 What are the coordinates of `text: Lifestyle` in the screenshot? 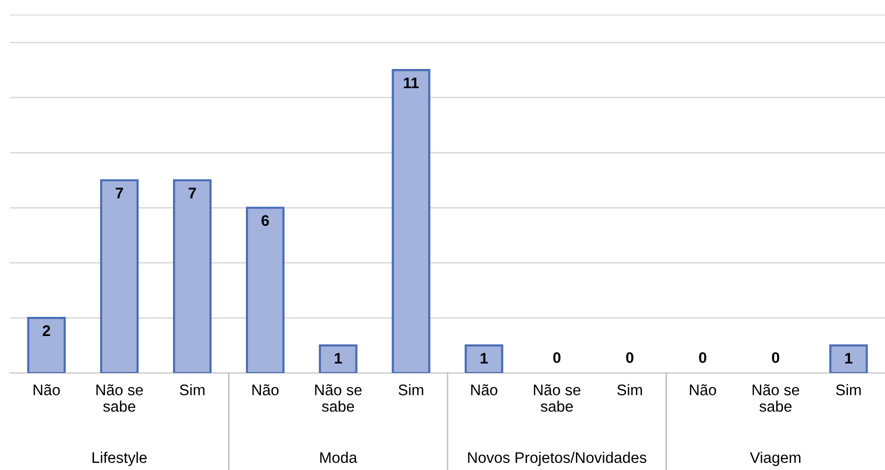 It's located at (119, 459).